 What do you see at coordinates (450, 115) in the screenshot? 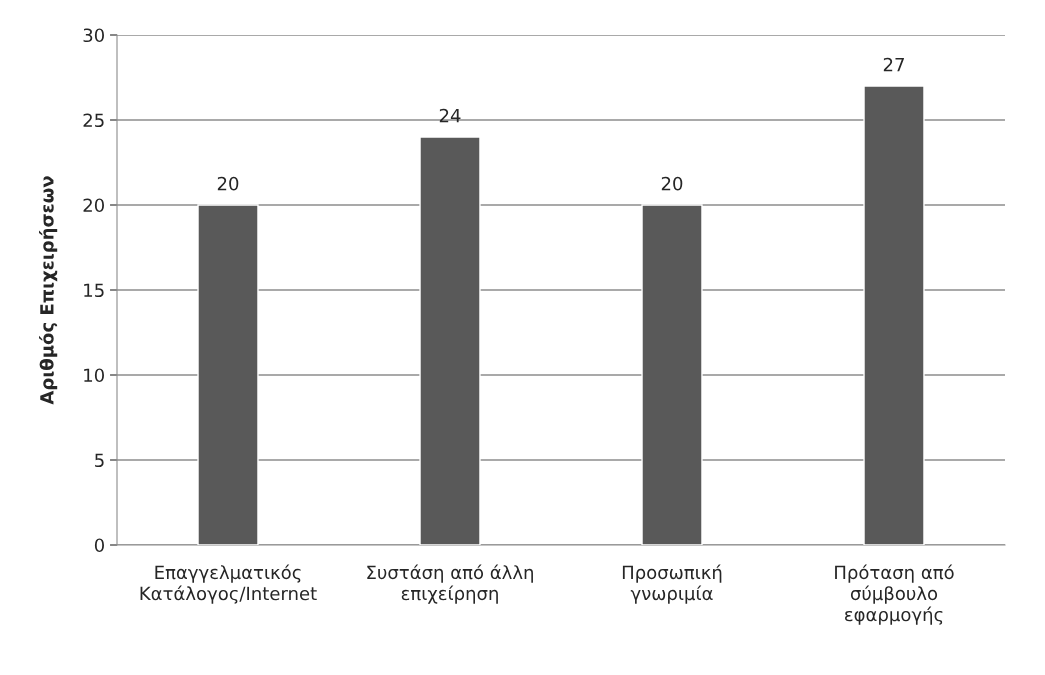
I see `data-label: 24` at bounding box center [450, 115].